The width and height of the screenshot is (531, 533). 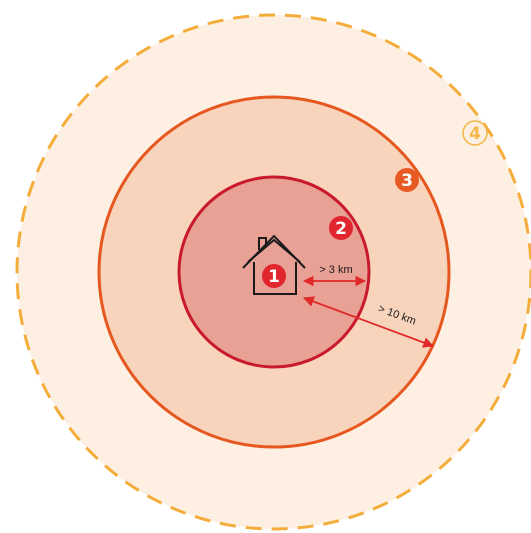 I want to click on zone-1-number: 1, so click(x=274, y=277).